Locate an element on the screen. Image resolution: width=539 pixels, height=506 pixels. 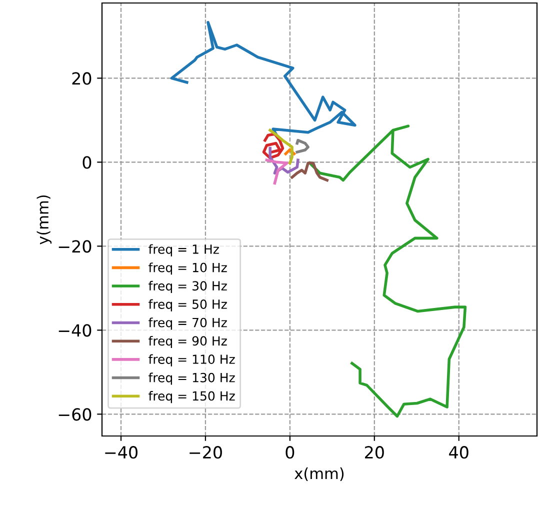
legend-label: freq = 1 Hz is located at coordinates (183, 250).